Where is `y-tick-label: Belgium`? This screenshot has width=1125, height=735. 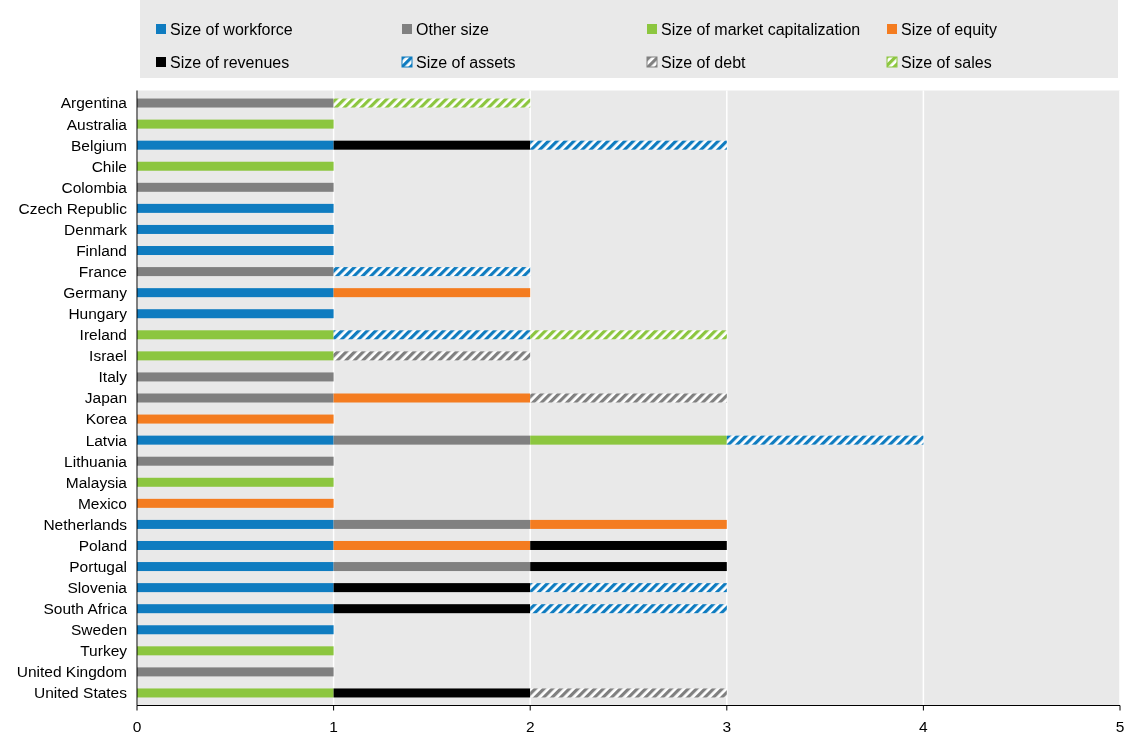 y-tick-label: Belgium is located at coordinates (99, 145).